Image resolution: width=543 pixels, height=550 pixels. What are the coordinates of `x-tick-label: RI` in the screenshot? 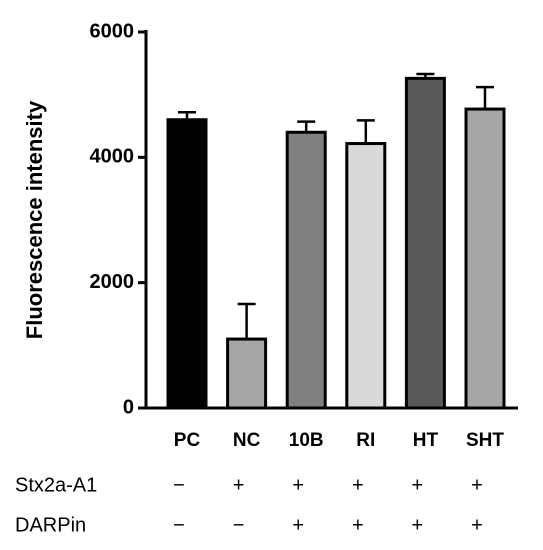 It's located at (365, 440).